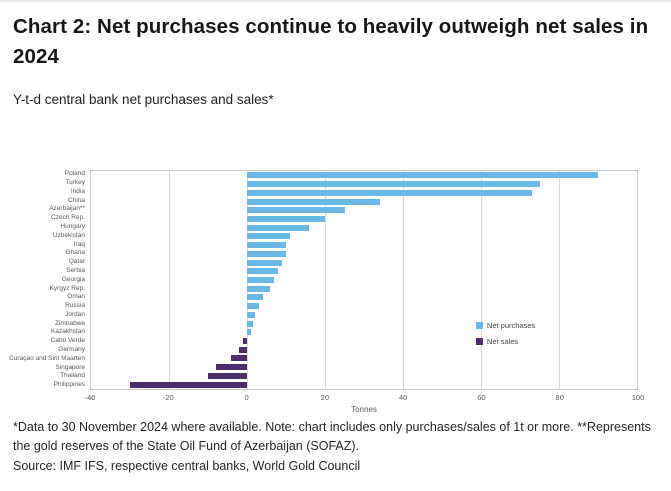 Image resolution: width=671 pixels, height=491 pixels. What do you see at coordinates (67, 288) in the screenshot?
I see `category-label: Kyrgyz Rep.` at bounding box center [67, 288].